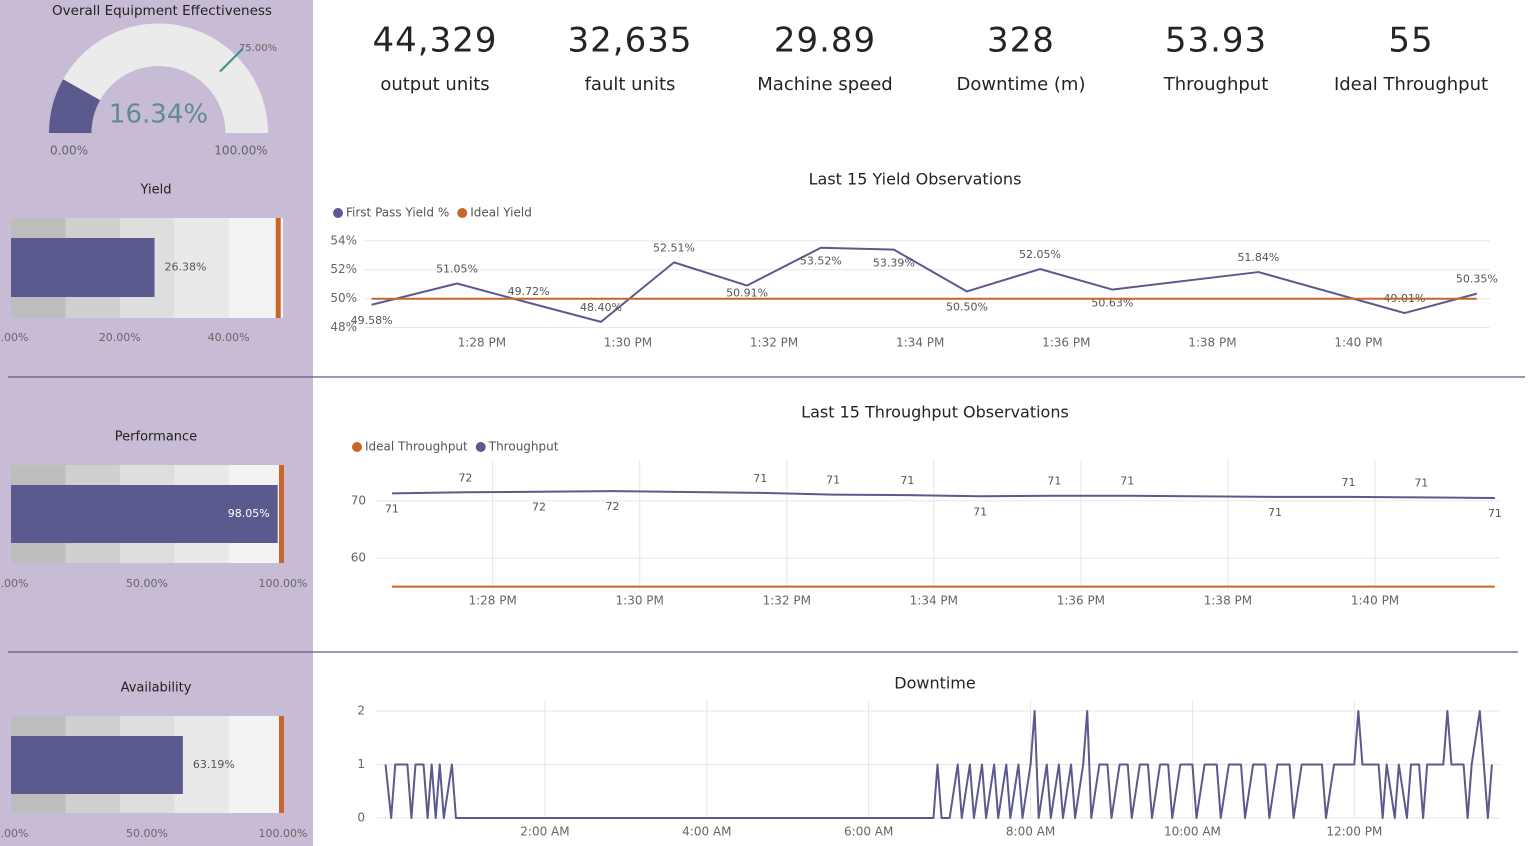 The image size is (1536, 846). I want to click on x-tick-label: 6:00 AM, so click(868, 832).